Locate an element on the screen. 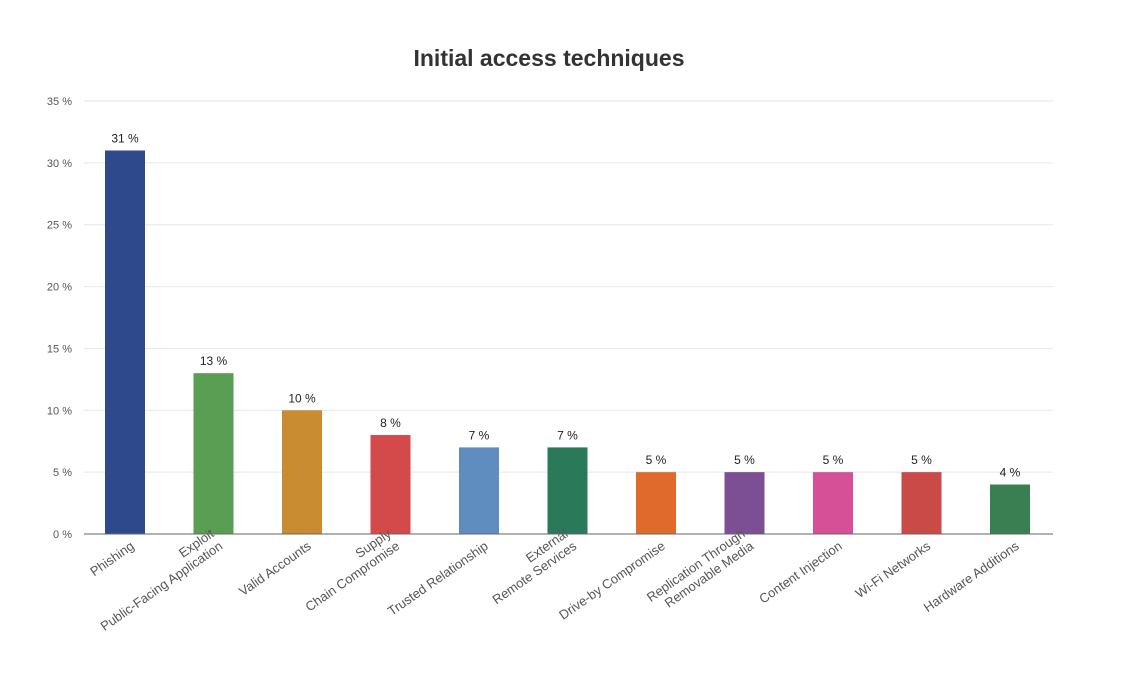  y-tick-label: 15 % is located at coordinates (59, 349).